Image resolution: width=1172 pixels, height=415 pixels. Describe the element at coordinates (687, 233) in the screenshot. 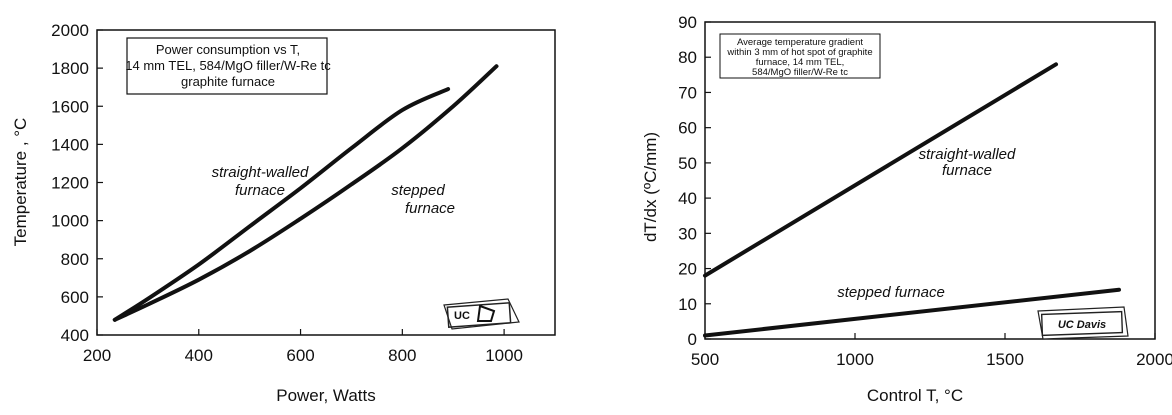

I see `right-y-tick-label: 30` at that location.